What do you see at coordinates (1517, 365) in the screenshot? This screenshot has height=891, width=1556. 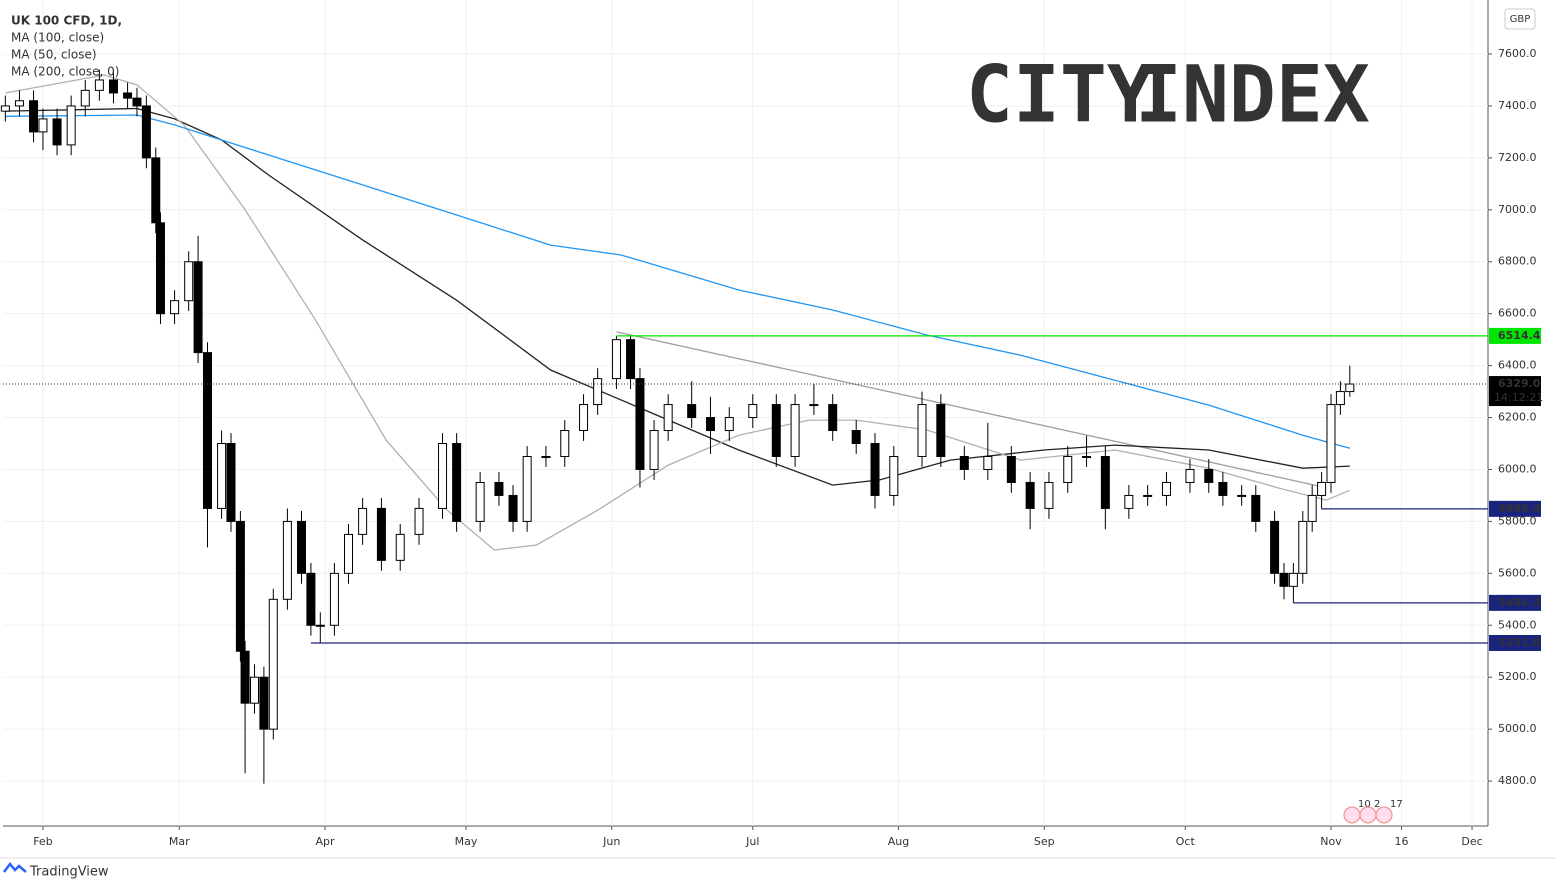 I see `y-tick-label: 6400.0` at bounding box center [1517, 365].